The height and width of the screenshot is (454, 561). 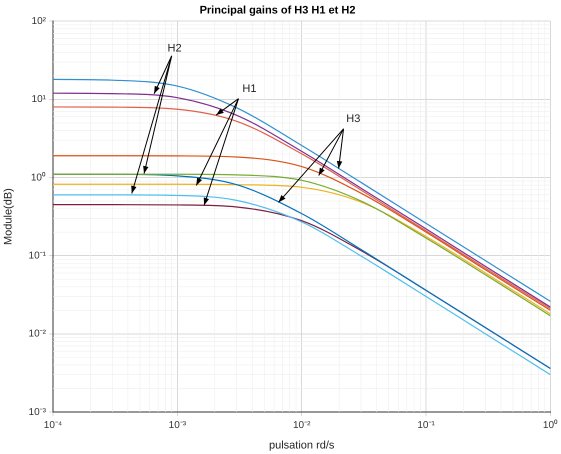 I want to click on y-tick-label: 10⁻², so click(x=37, y=334).